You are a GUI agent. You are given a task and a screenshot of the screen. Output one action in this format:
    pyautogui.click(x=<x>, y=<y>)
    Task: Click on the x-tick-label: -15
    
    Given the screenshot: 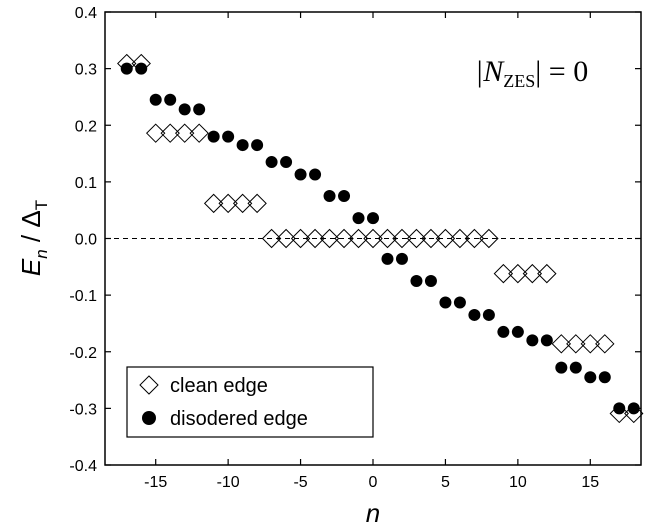 What is the action you would take?
    pyautogui.click(x=155, y=482)
    